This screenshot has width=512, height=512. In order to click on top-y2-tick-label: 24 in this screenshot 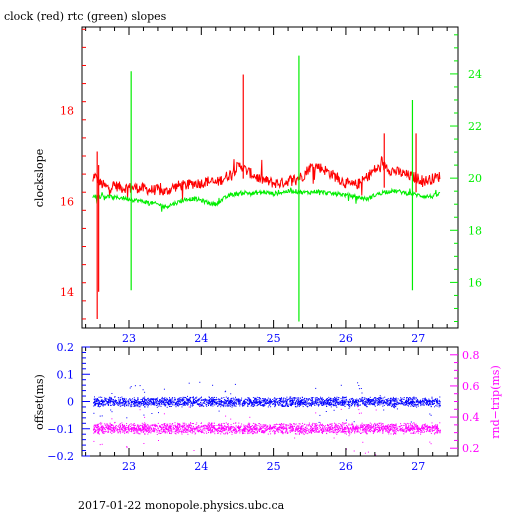, I will do `click(475, 74)`.